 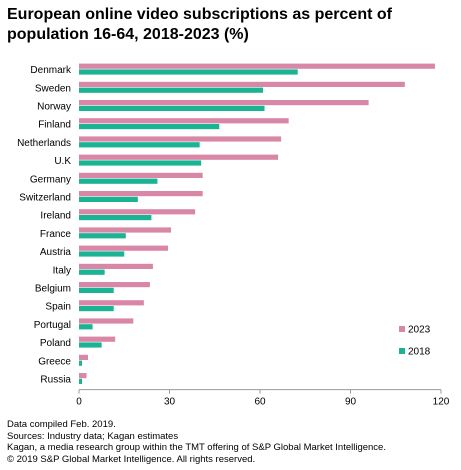 What do you see at coordinates (53, 88) in the screenshot?
I see `category-label-sweden: Sweden` at bounding box center [53, 88].